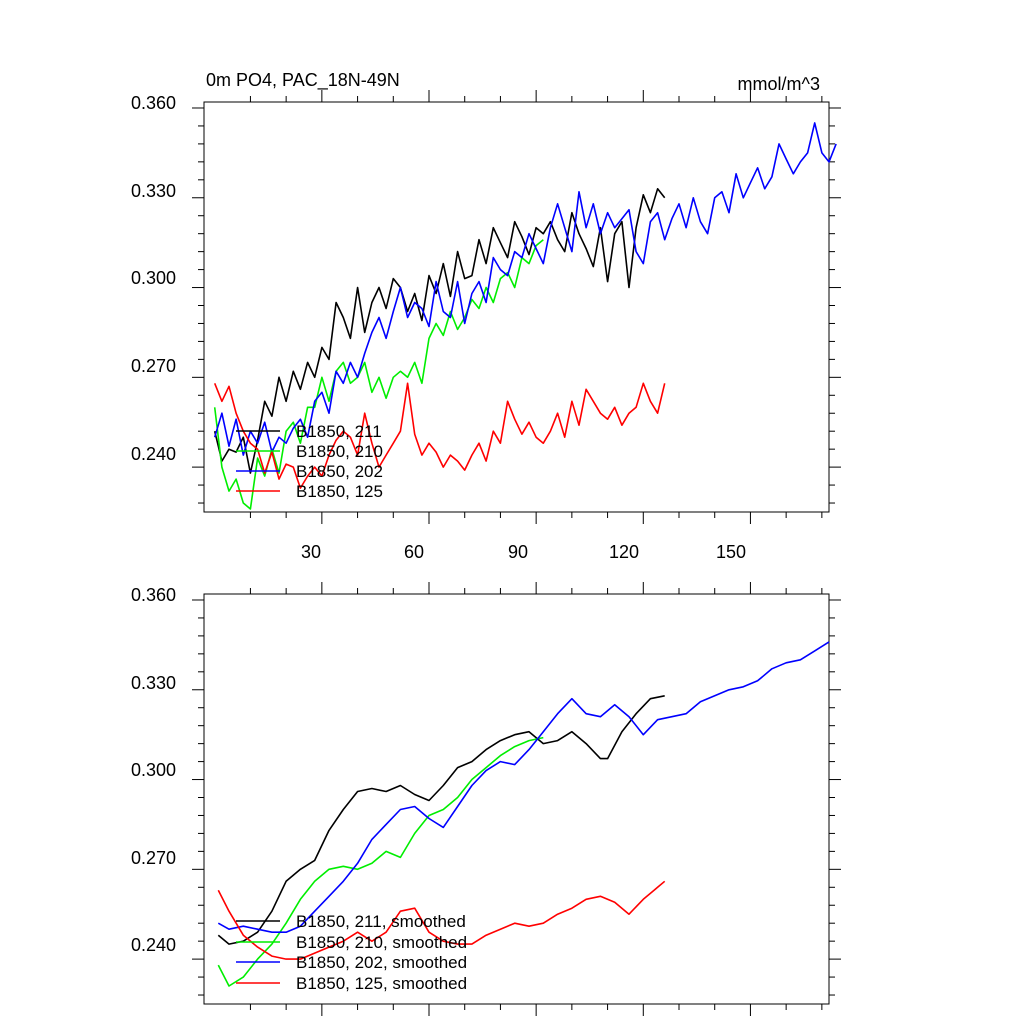 This screenshot has width=1024, height=1024. Describe the element at coordinates (311, 552) in the screenshot. I see `x-tick-label: 30` at that location.